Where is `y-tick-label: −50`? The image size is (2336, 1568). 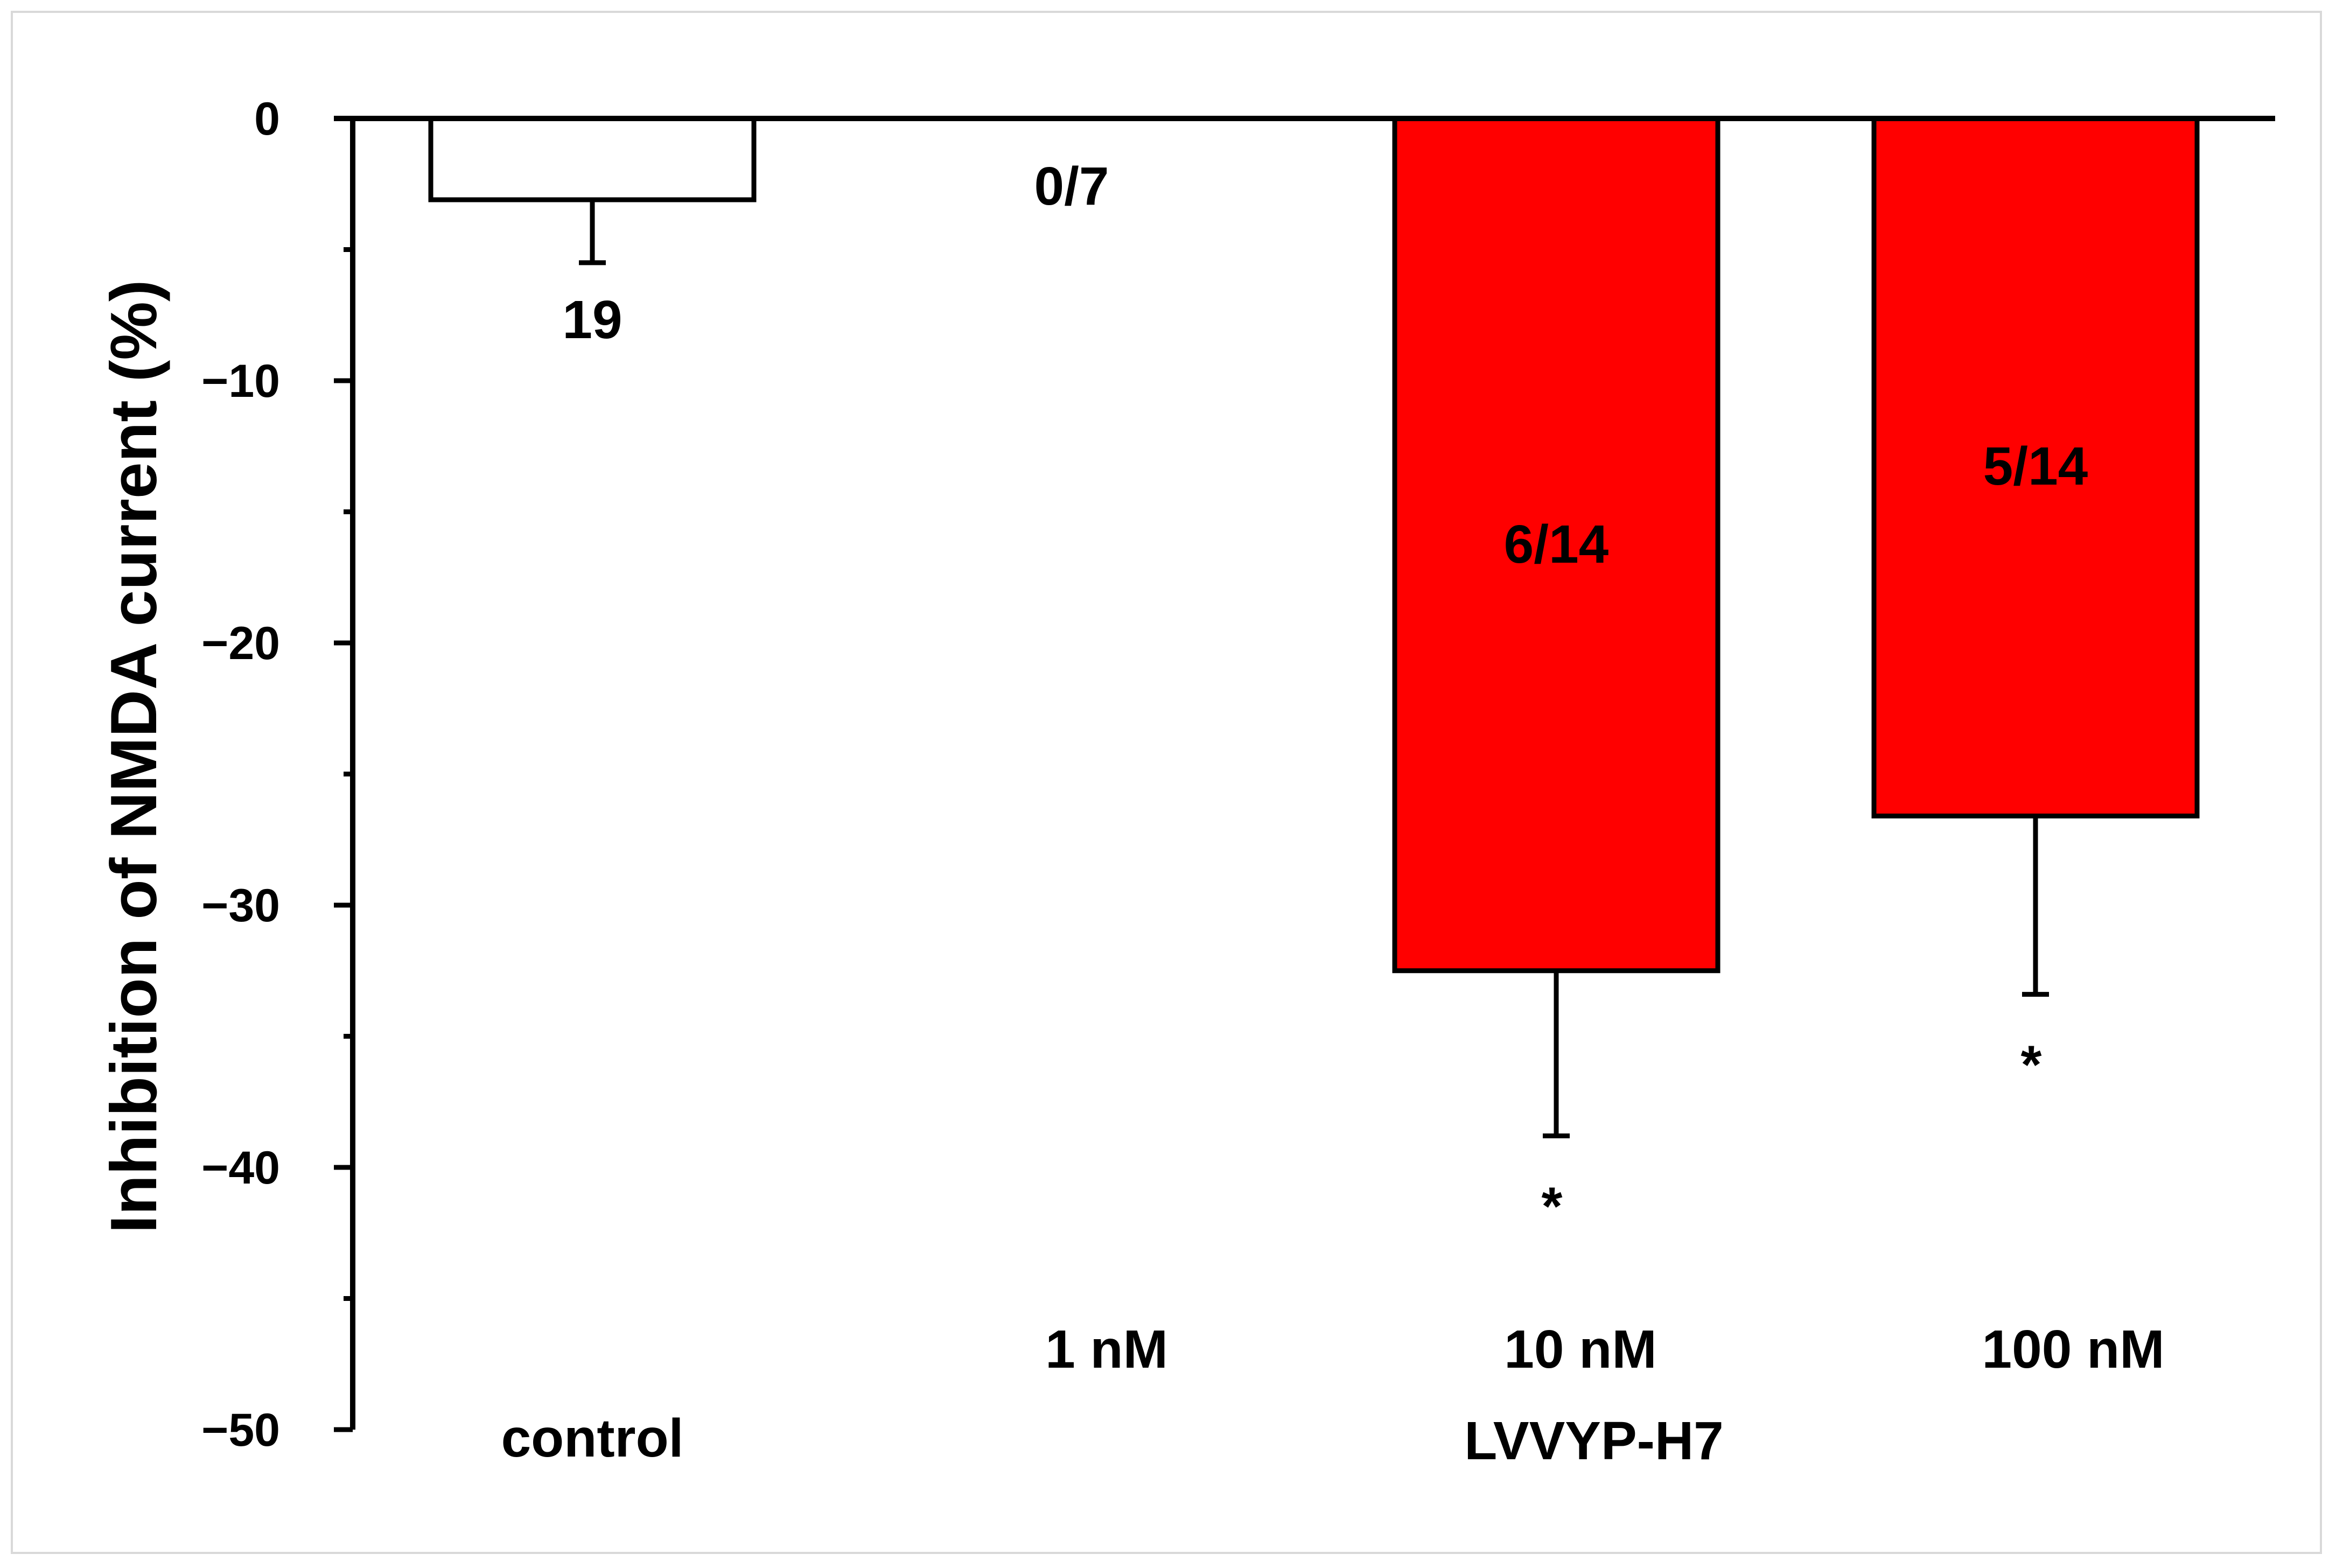
y-tick-label: −50 is located at coordinates (240, 1430).